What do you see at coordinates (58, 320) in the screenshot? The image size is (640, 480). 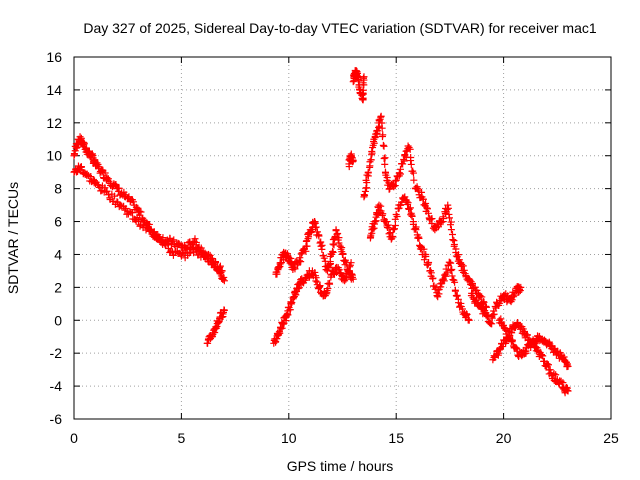 I see `y-tick-label: 0` at bounding box center [58, 320].